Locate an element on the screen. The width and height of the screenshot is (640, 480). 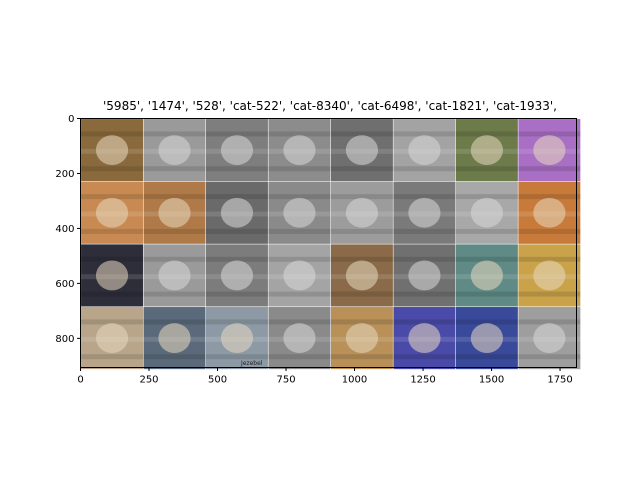
x-tick-label: 0 is located at coordinates (80, 380).